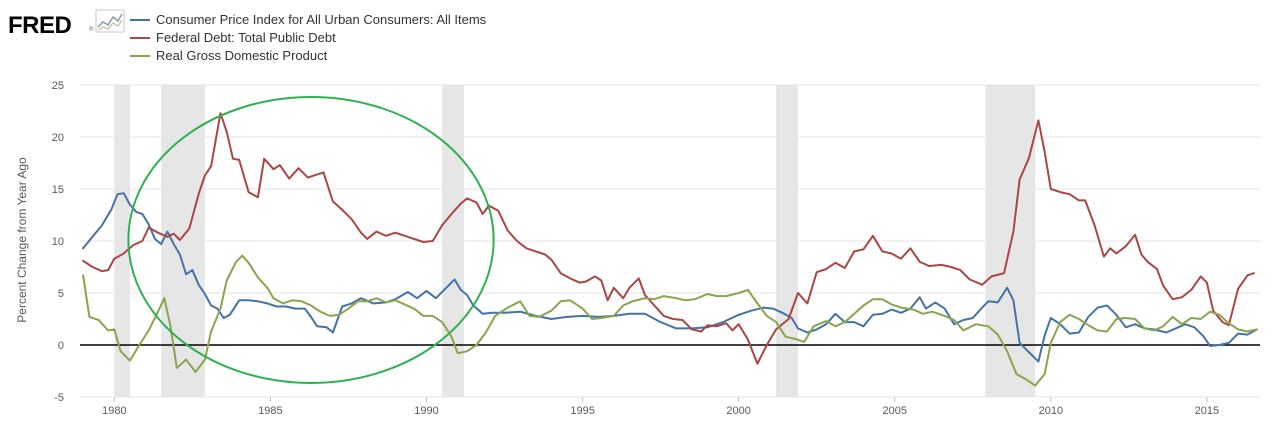 The image size is (1269, 433). What do you see at coordinates (582, 411) in the screenshot?
I see `x-tick-label: 1995` at bounding box center [582, 411].